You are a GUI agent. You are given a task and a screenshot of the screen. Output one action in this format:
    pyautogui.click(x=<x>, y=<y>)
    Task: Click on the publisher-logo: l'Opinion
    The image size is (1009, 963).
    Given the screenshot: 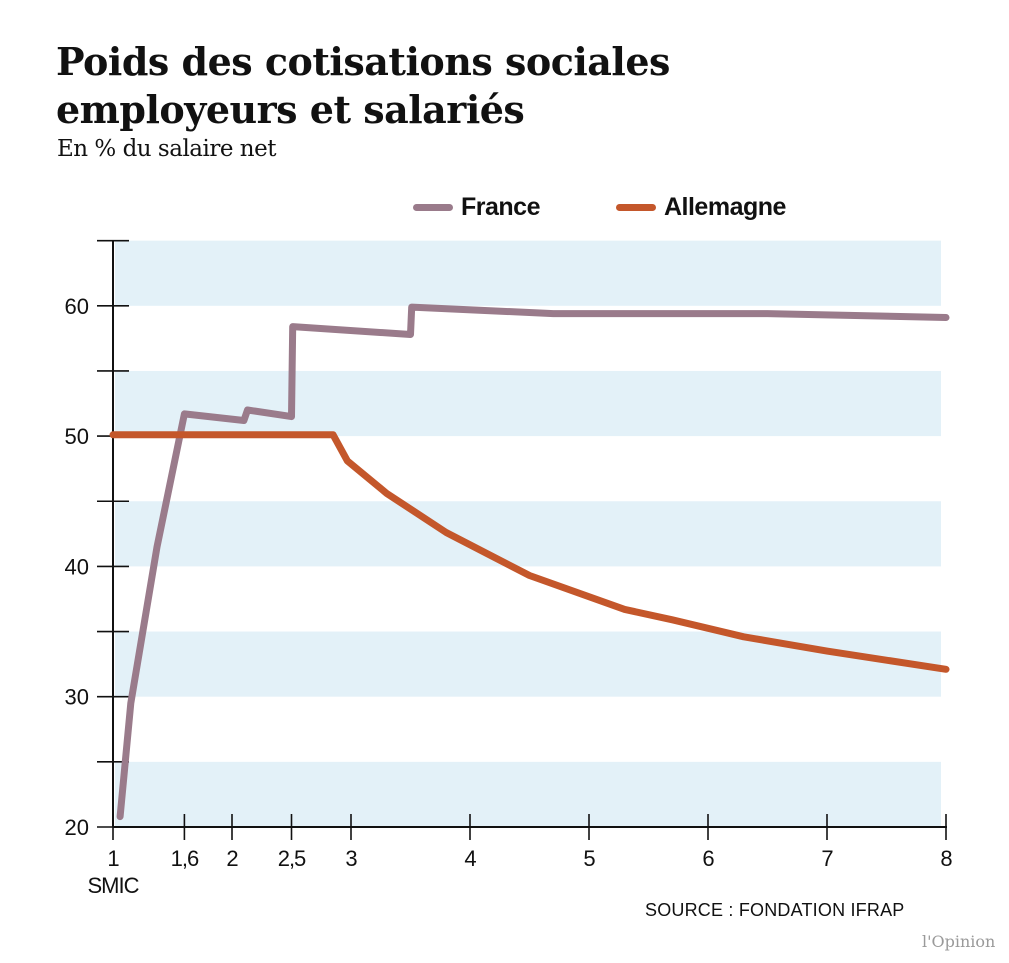 What is the action you would take?
    pyautogui.click(x=959, y=941)
    